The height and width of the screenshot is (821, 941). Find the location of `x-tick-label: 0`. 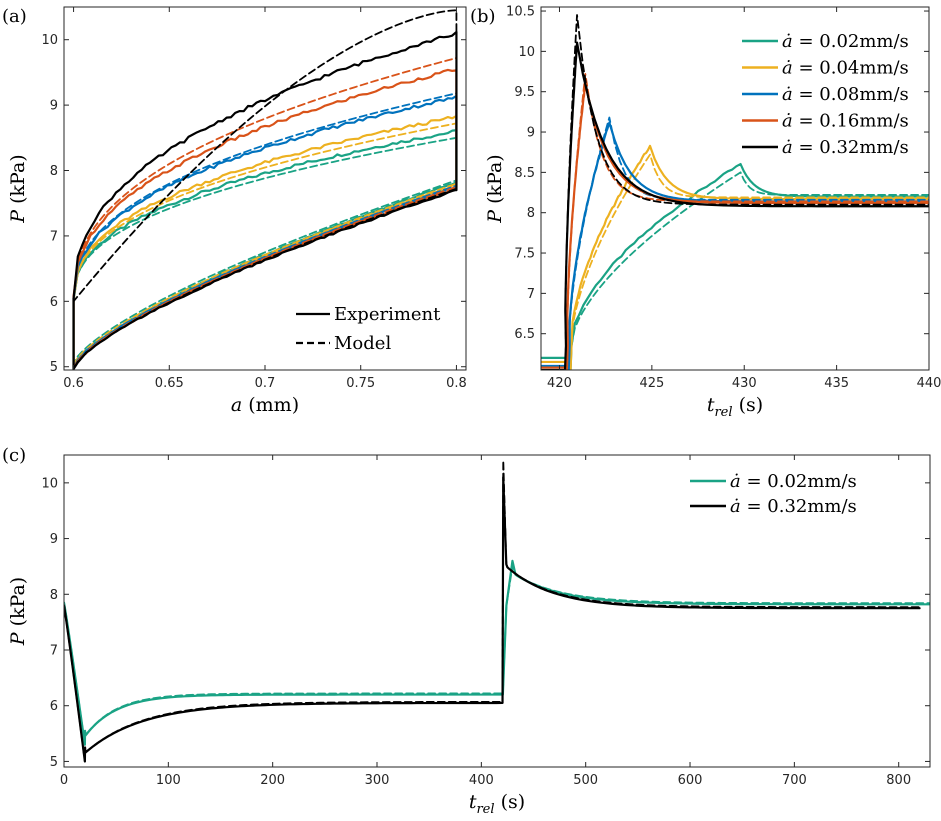

x-tick-label: 0 is located at coordinates (64, 780).